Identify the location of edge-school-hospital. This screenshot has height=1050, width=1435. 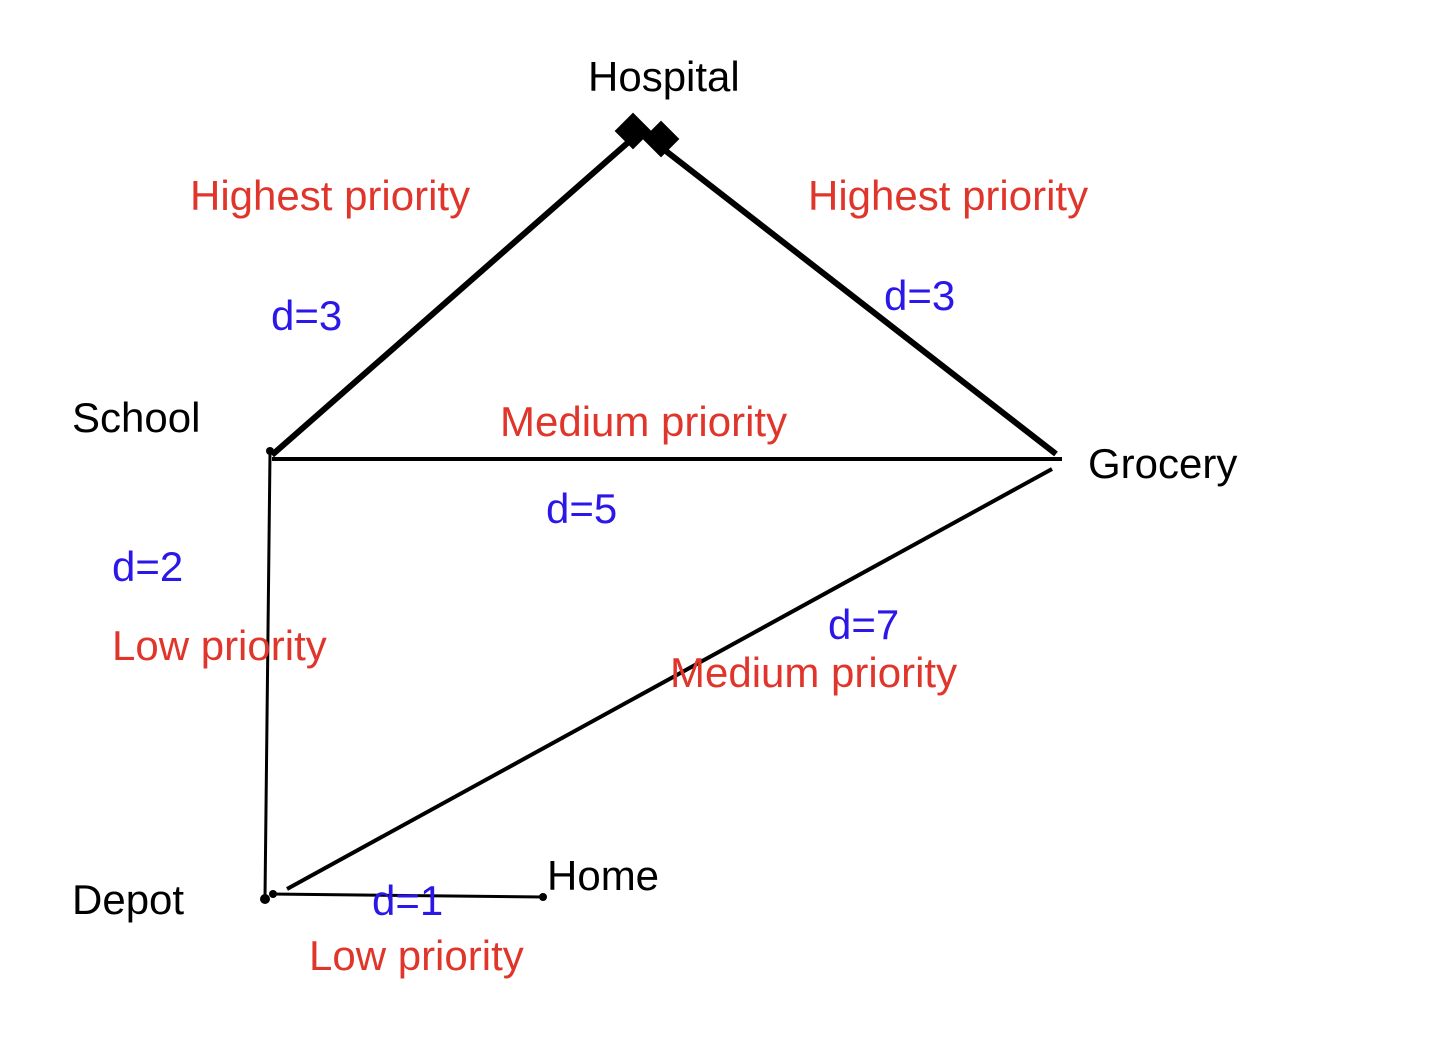
(452, 297).